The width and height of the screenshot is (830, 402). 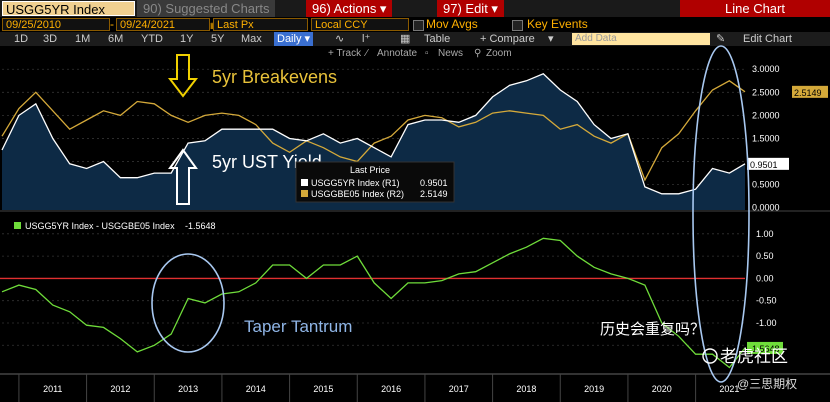 What do you see at coordinates (355, 183) in the screenshot?
I see `legend-yield-label: USGG5YR Index (R1)` at bounding box center [355, 183].